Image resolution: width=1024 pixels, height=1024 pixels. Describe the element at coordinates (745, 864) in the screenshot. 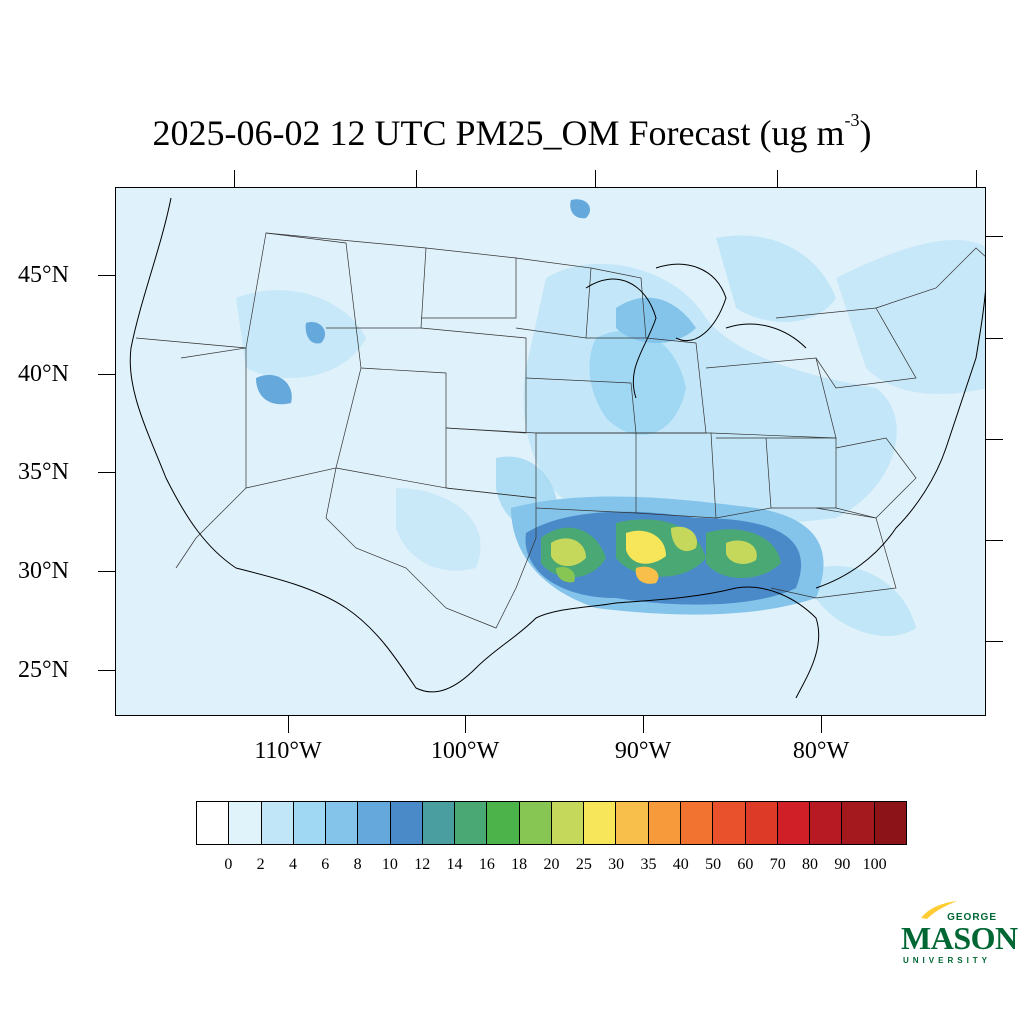

I see `colorbar-label: 60` at that location.